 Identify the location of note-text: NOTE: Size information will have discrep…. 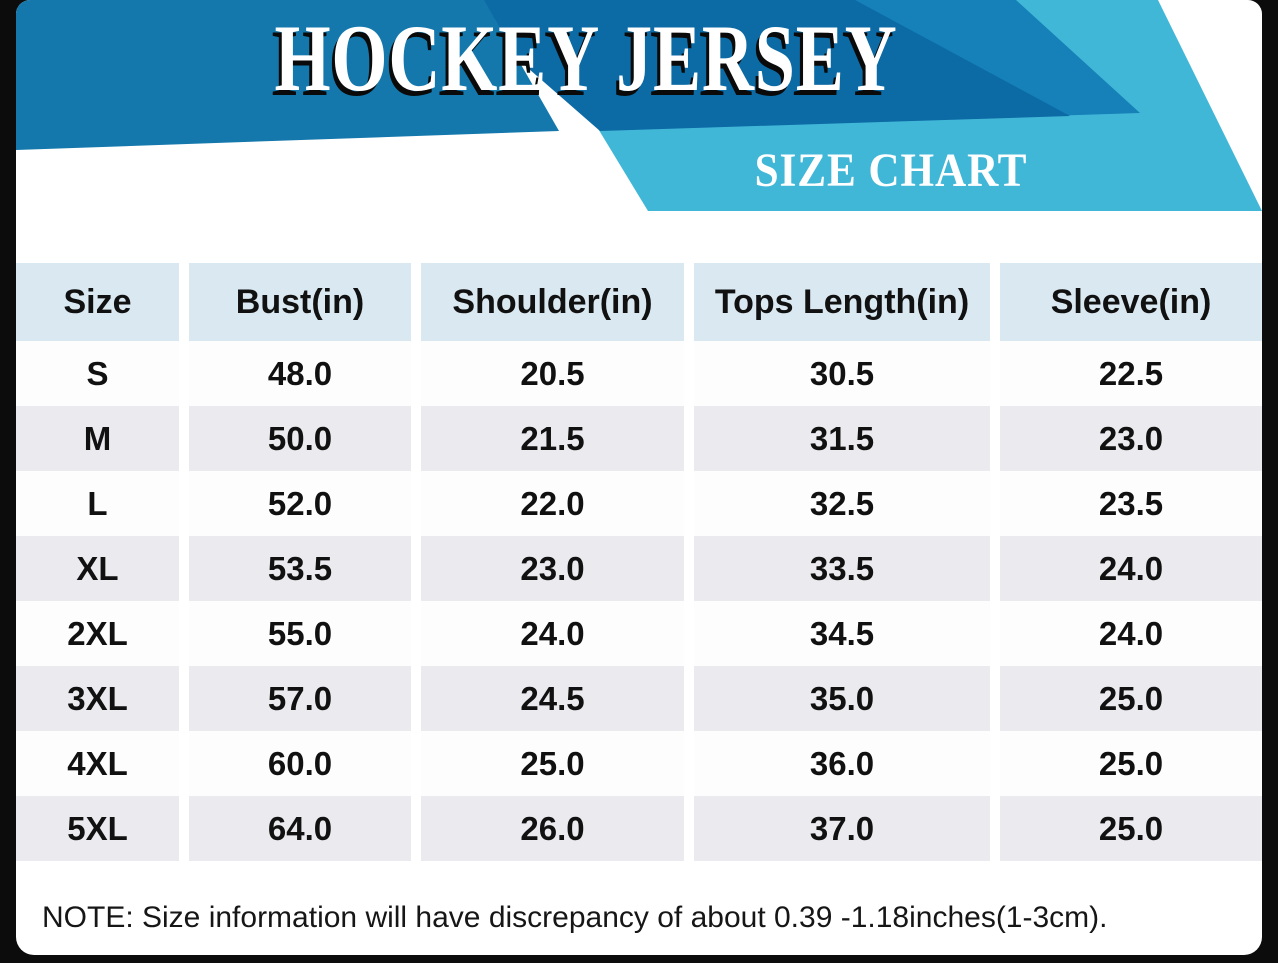
(575, 917).